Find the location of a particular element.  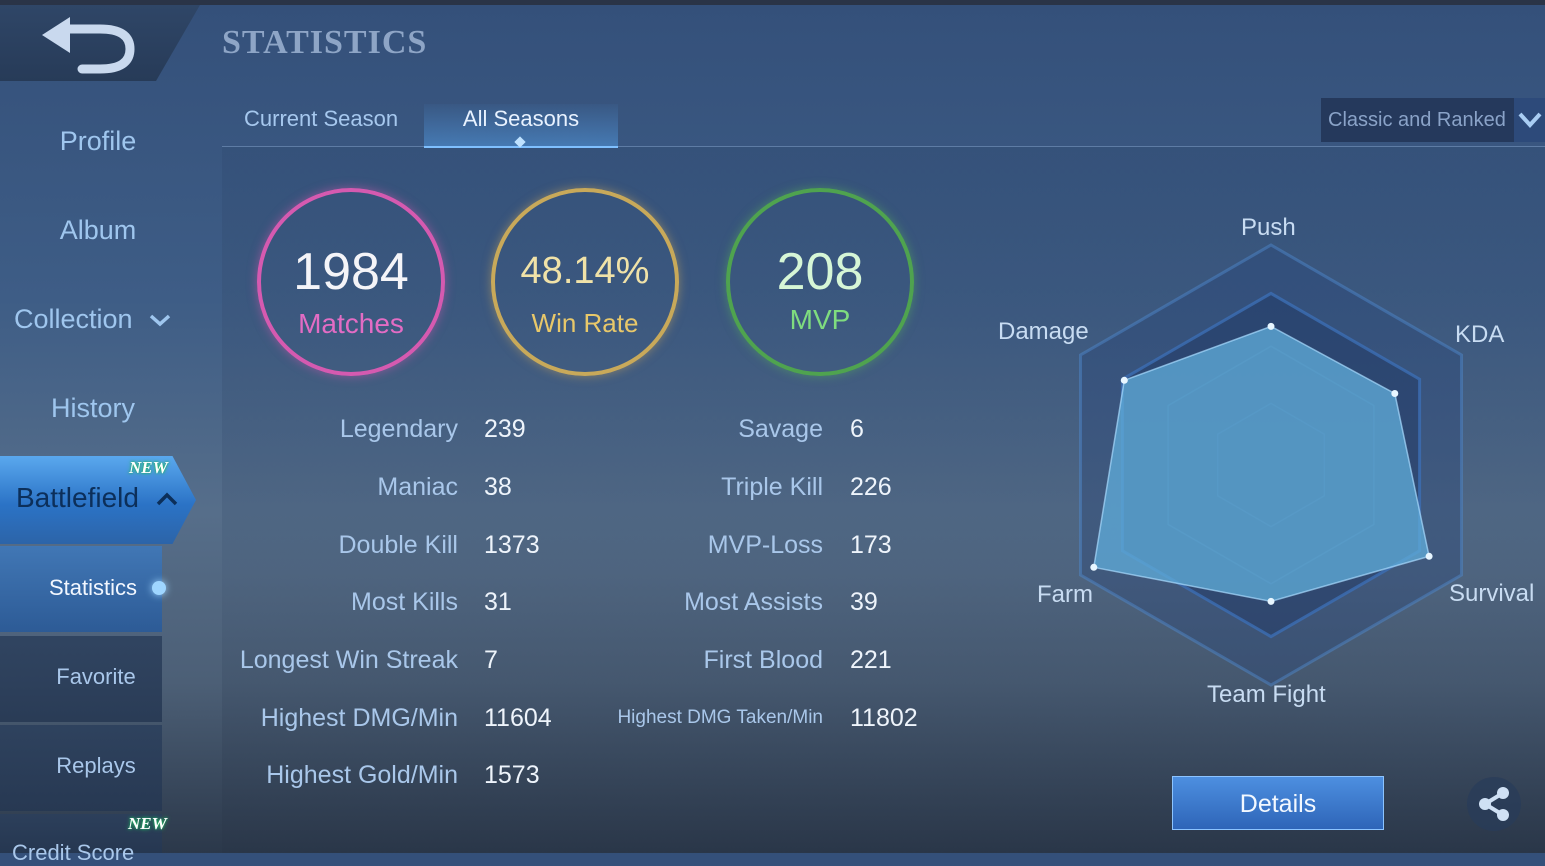

active-dot is located at coordinates (159, 588).